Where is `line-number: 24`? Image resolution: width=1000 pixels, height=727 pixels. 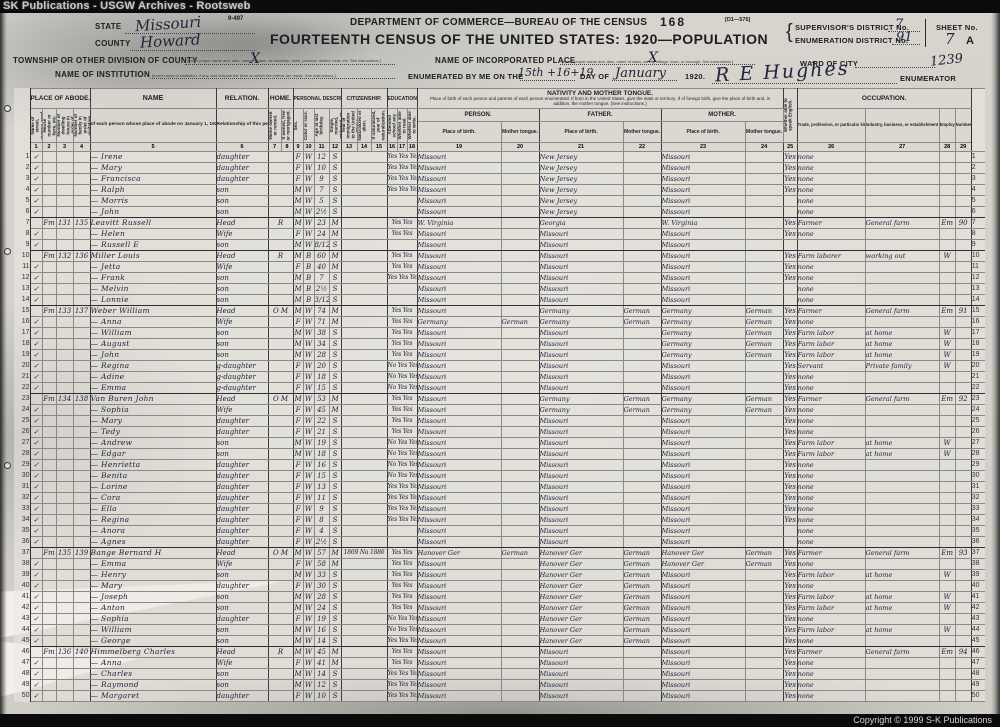 line-number: 24 is located at coordinates (22, 409).